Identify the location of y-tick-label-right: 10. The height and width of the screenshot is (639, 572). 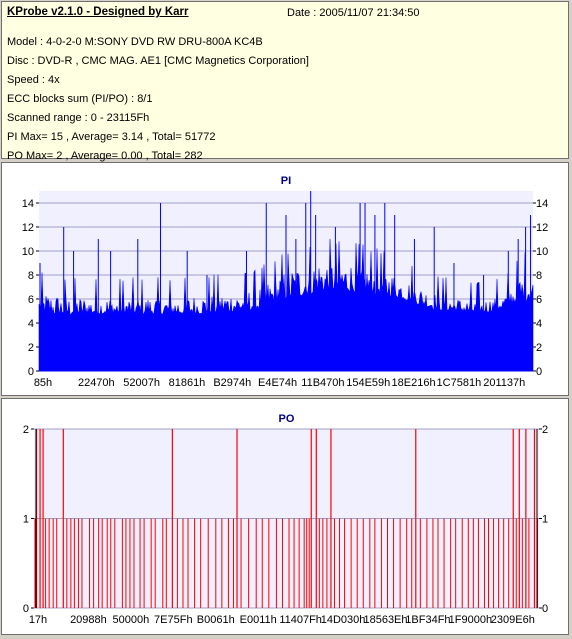
(542, 252).